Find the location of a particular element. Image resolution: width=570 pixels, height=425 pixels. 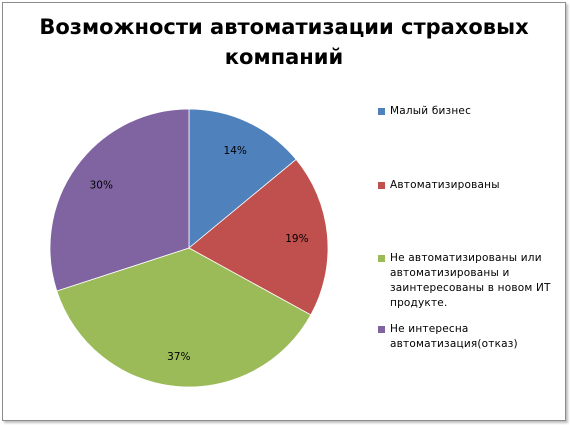

pie-slice-small-business is located at coordinates (242, 178).